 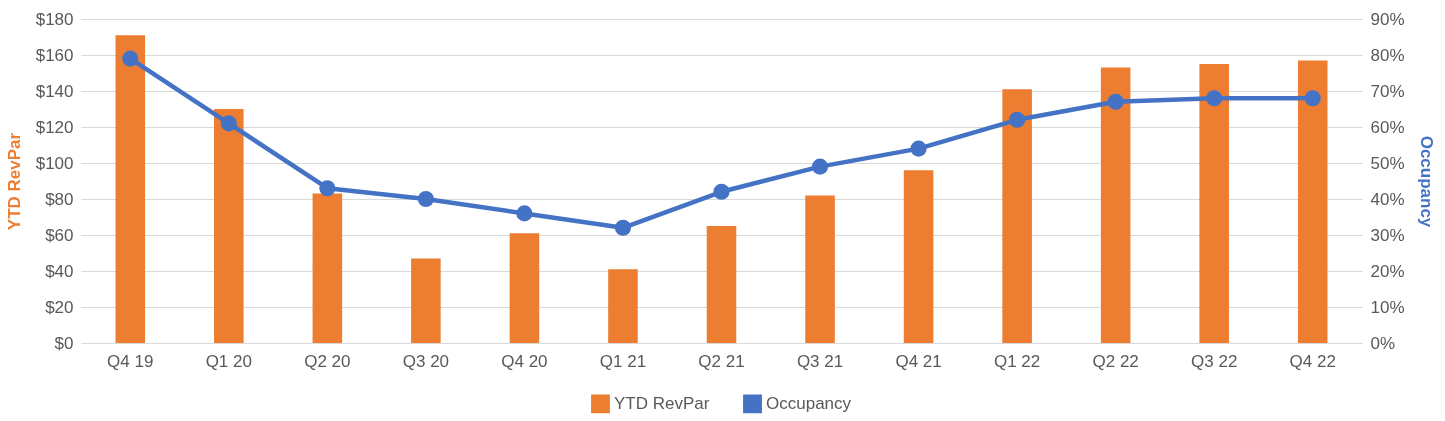 What do you see at coordinates (59, 235) in the screenshot?
I see `y-tick-label: $60` at bounding box center [59, 235].